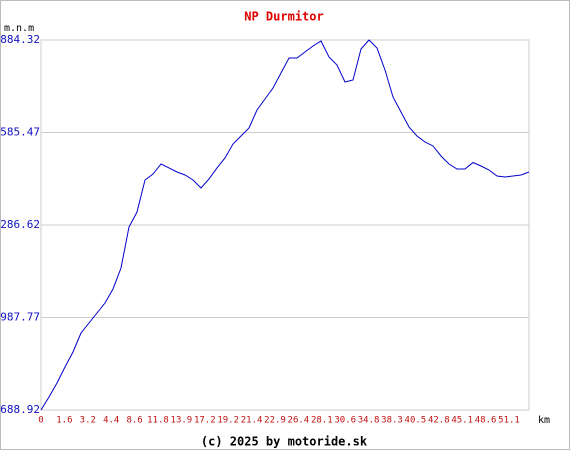  I want to click on y-tick-label: 1286.62, so click(20, 224).